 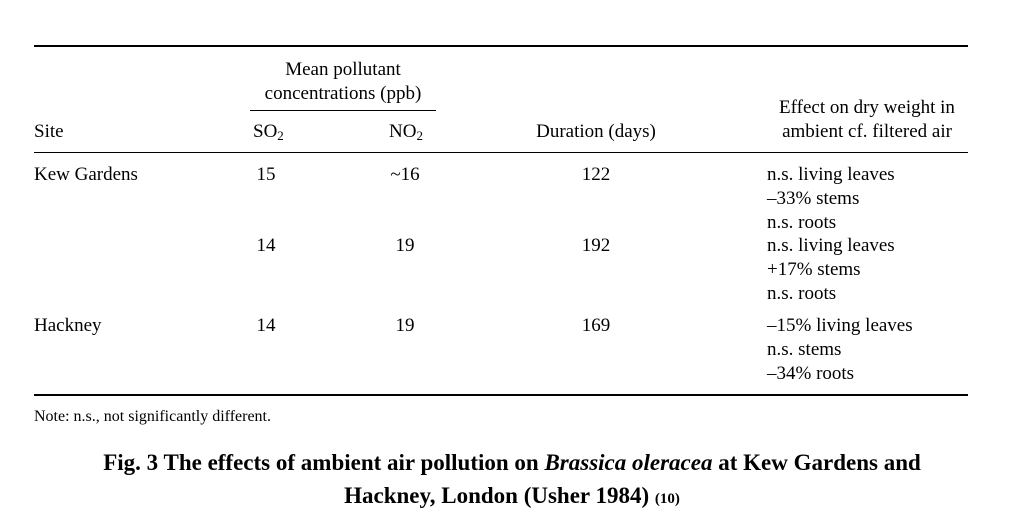 What do you see at coordinates (343, 69) in the screenshot?
I see `group-header-line1: Mean pollutant` at bounding box center [343, 69].